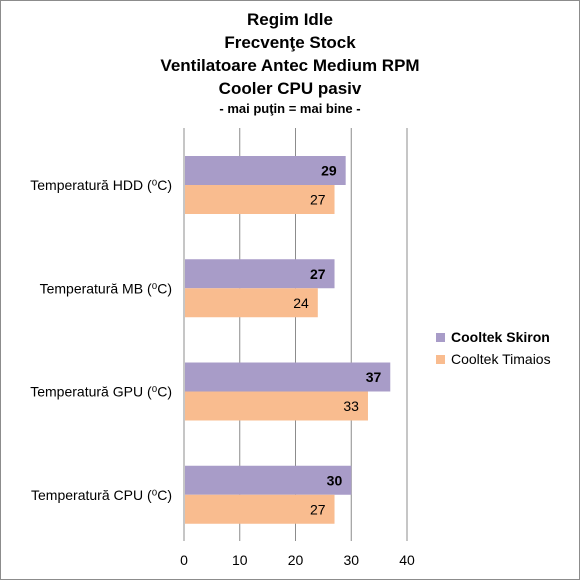 This screenshot has width=580, height=580. What do you see at coordinates (351, 560) in the screenshot?
I see `x-tick-label: 30` at bounding box center [351, 560].